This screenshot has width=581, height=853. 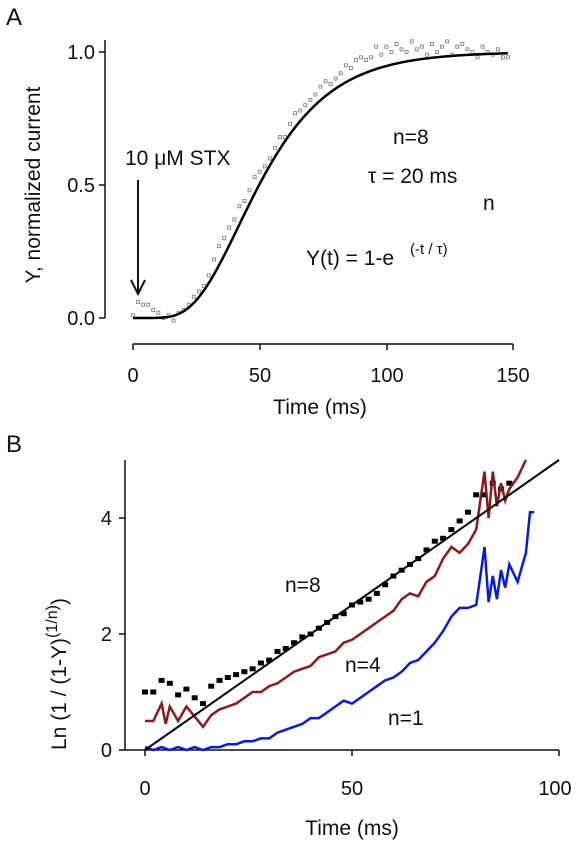 I want to click on panel-b-ytick-label: 4, so click(x=106, y=519).